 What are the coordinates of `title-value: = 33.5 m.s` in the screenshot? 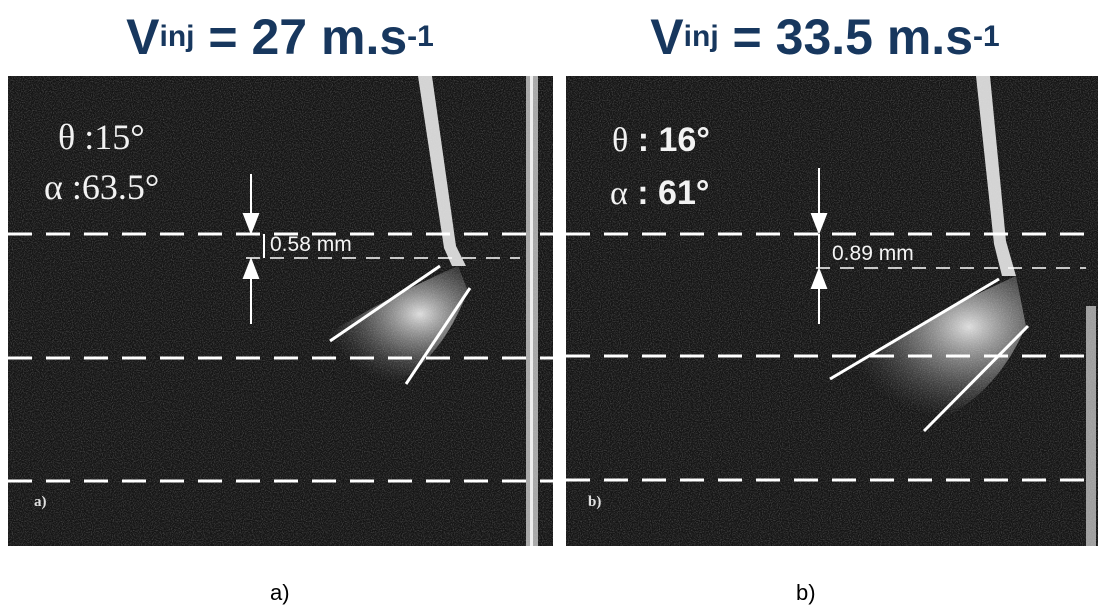 It's located at (846, 37).